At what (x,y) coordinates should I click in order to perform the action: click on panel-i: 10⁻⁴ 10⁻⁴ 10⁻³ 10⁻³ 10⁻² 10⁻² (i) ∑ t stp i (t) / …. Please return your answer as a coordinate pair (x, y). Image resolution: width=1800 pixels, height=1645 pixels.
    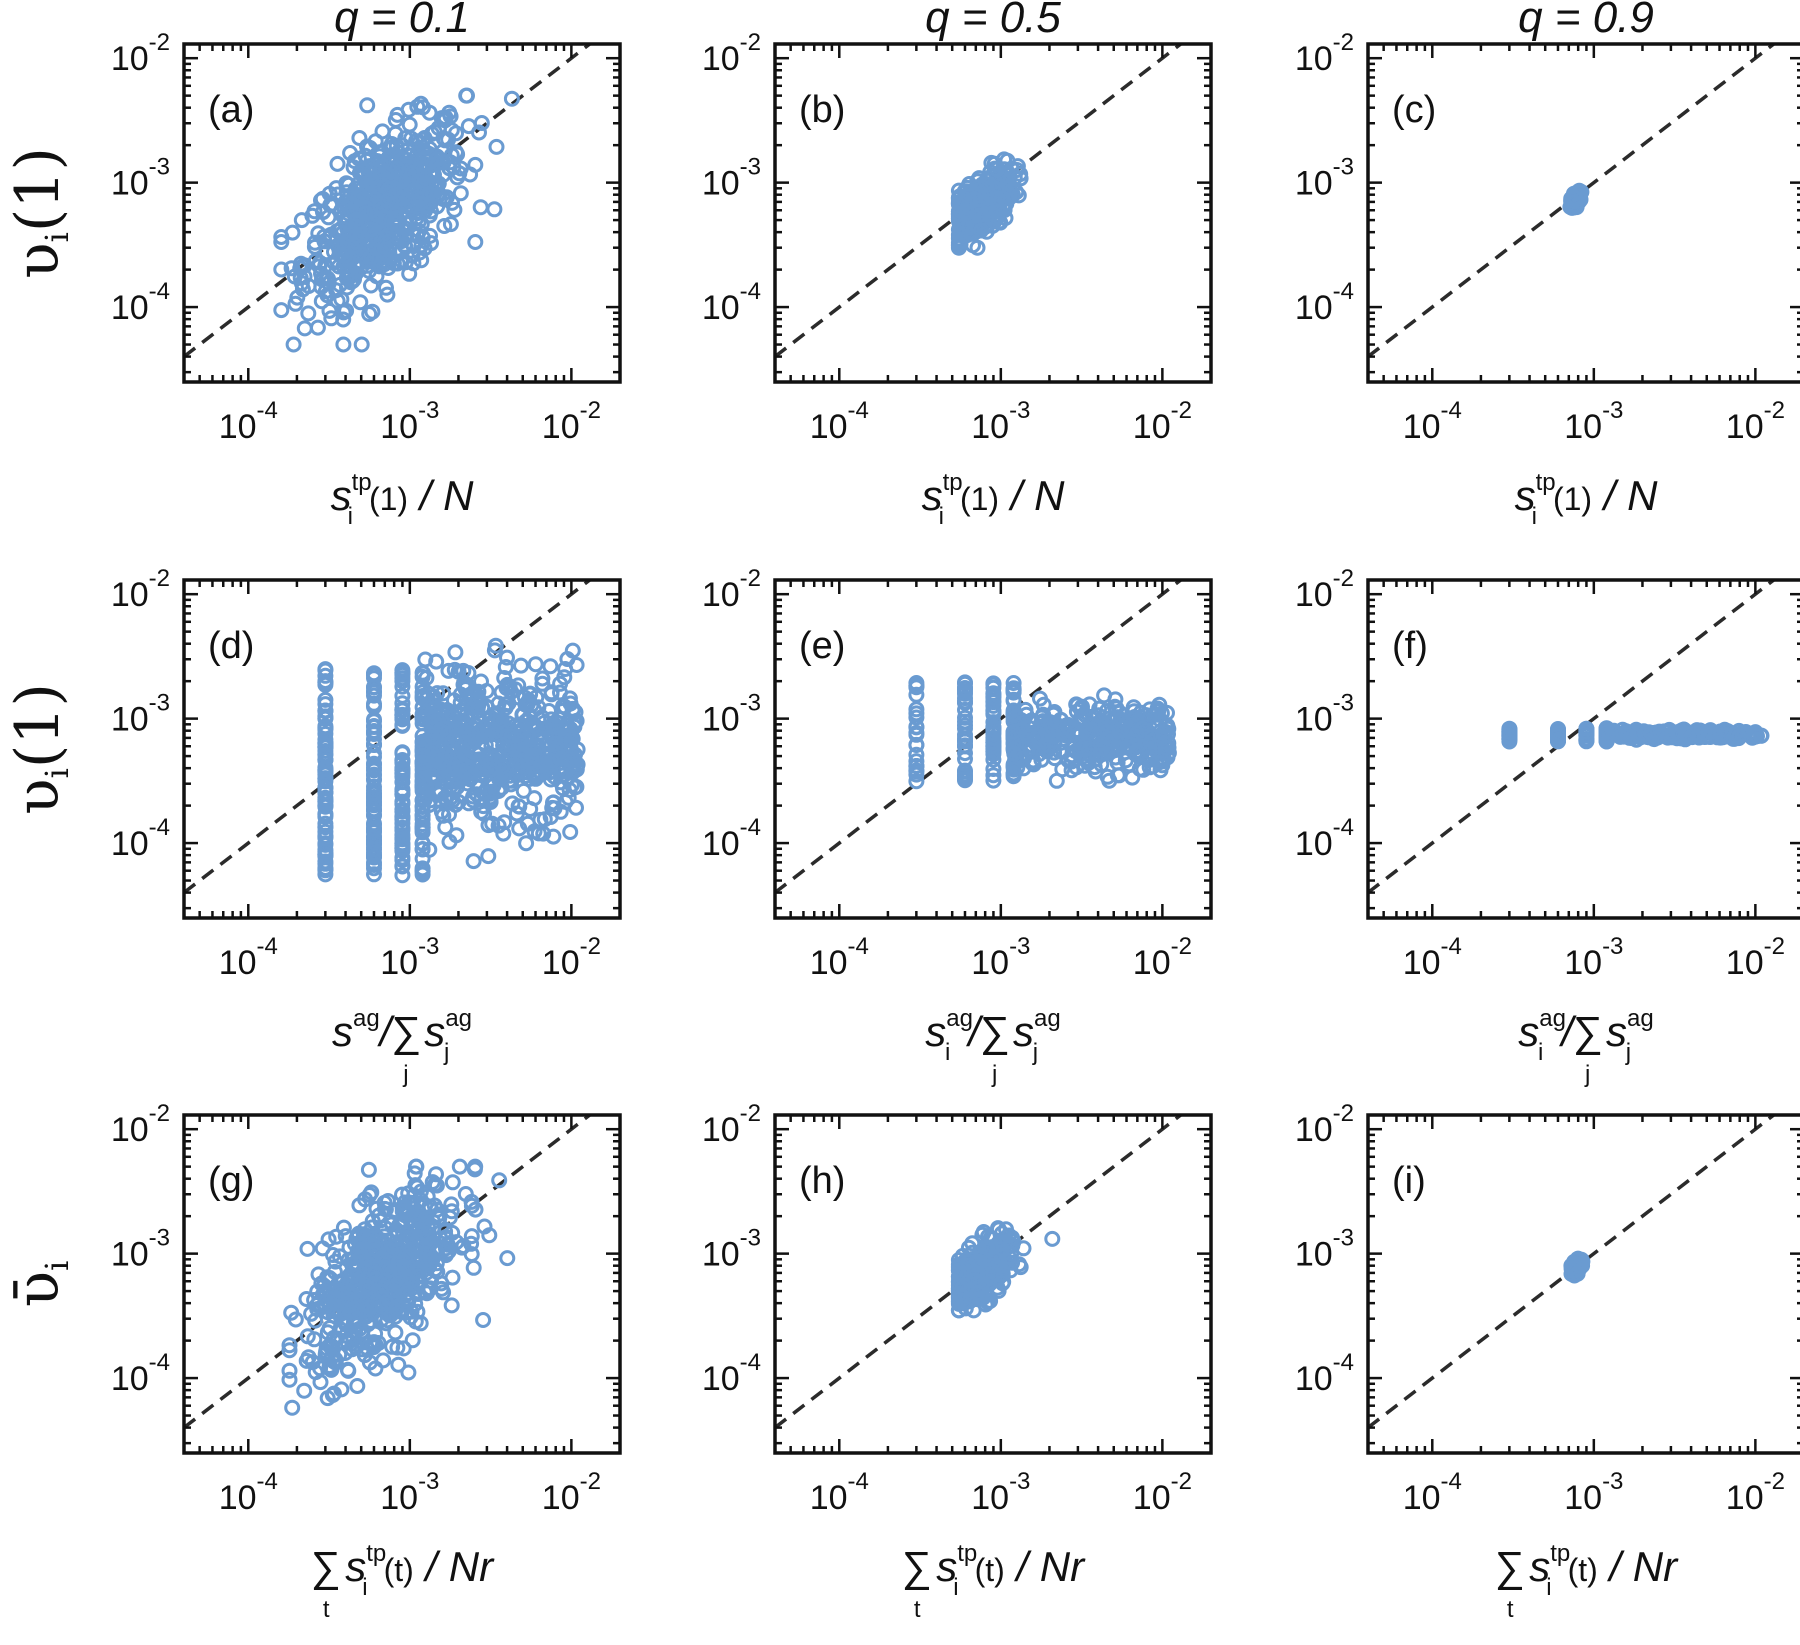
    Looking at the image, I should click on (1547, 1361).